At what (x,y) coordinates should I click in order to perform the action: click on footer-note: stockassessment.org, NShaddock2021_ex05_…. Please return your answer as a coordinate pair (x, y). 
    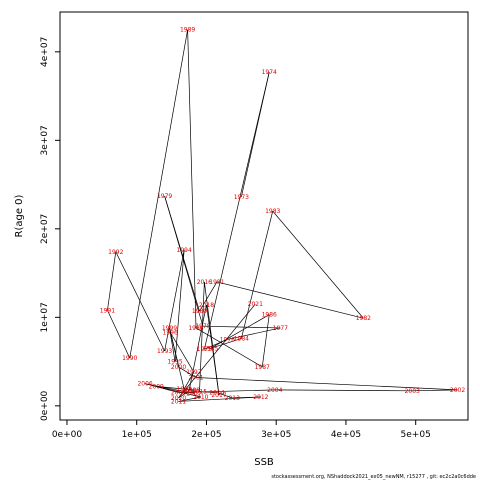
    Looking at the image, I should click on (373, 477).